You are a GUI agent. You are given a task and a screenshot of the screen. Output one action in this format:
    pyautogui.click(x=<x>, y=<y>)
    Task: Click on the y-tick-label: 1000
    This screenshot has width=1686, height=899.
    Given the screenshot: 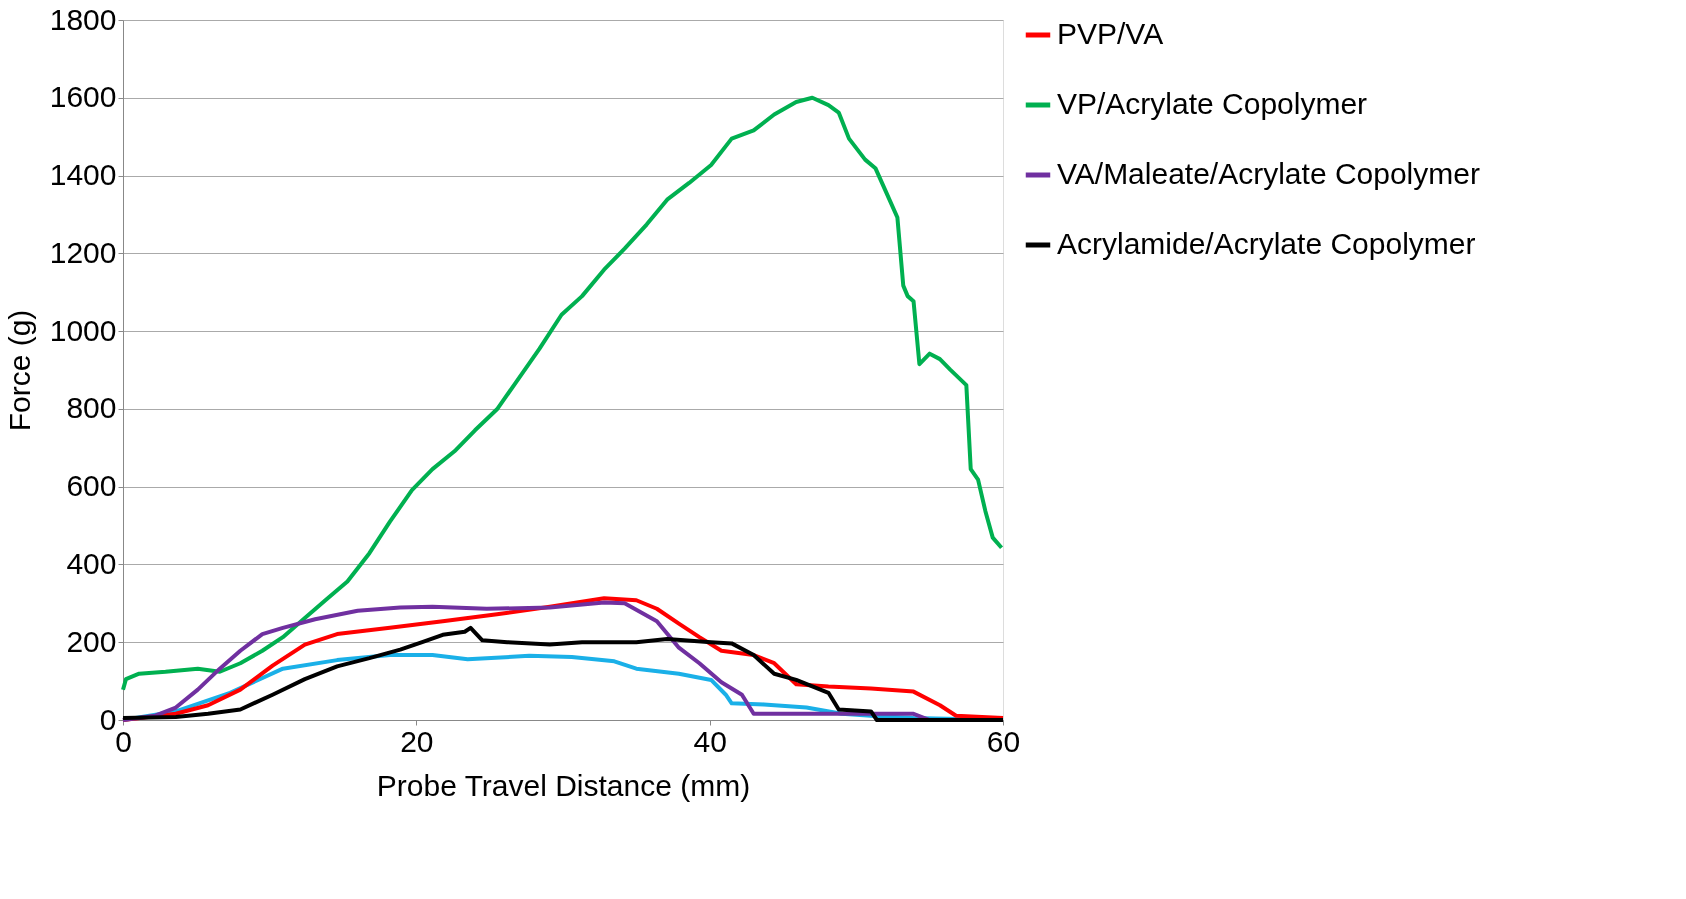 What is the action you would take?
    pyautogui.click(x=83, y=330)
    